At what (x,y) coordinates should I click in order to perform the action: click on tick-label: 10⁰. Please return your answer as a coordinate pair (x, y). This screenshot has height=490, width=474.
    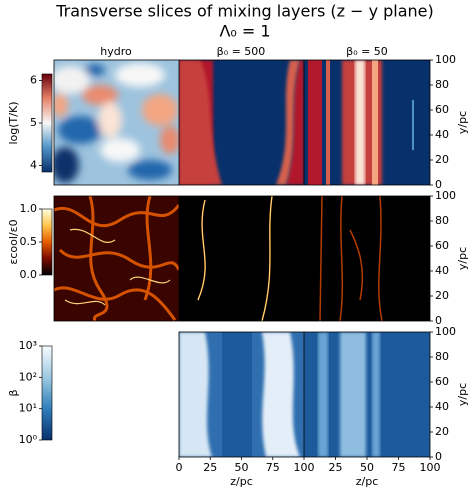
    Looking at the image, I should click on (28, 439).